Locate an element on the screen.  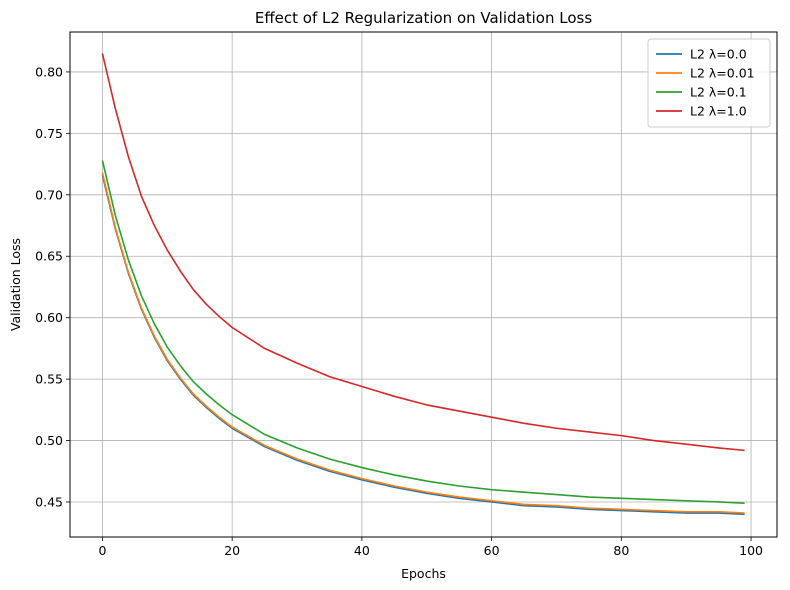
legend-label-1: L2 λ=0.01 is located at coordinates (722, 73).